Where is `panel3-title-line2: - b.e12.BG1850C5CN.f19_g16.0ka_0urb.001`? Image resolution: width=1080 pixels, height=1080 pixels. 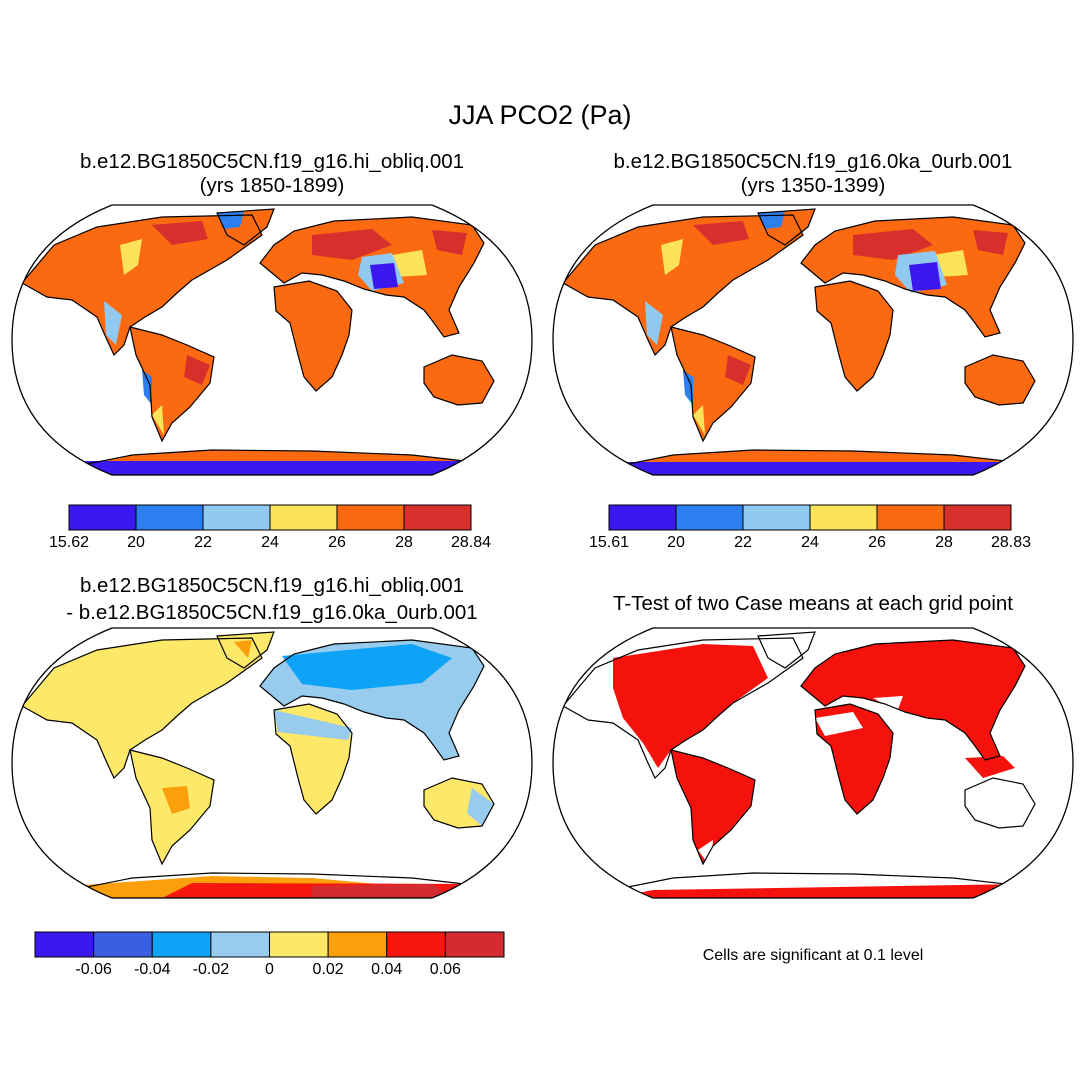 panel3-title-line2: - b.e12.BG1850C5CN.f19_g16.0ka_0urb.001 is located at coordinates (272, 612).